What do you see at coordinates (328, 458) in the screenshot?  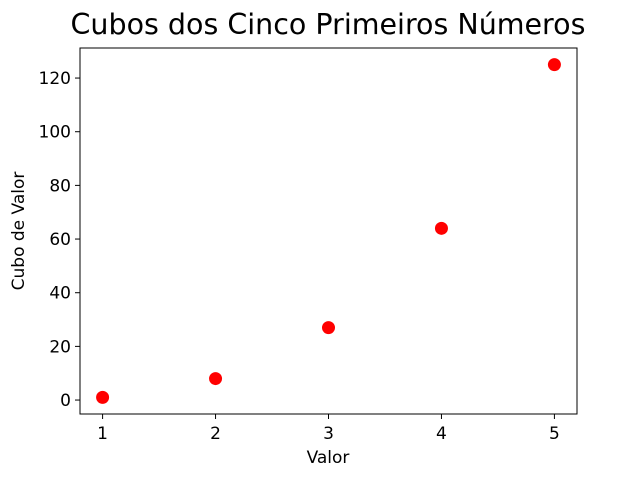 I see `x-axis-label: Valor` at bounding box center [328, 458].